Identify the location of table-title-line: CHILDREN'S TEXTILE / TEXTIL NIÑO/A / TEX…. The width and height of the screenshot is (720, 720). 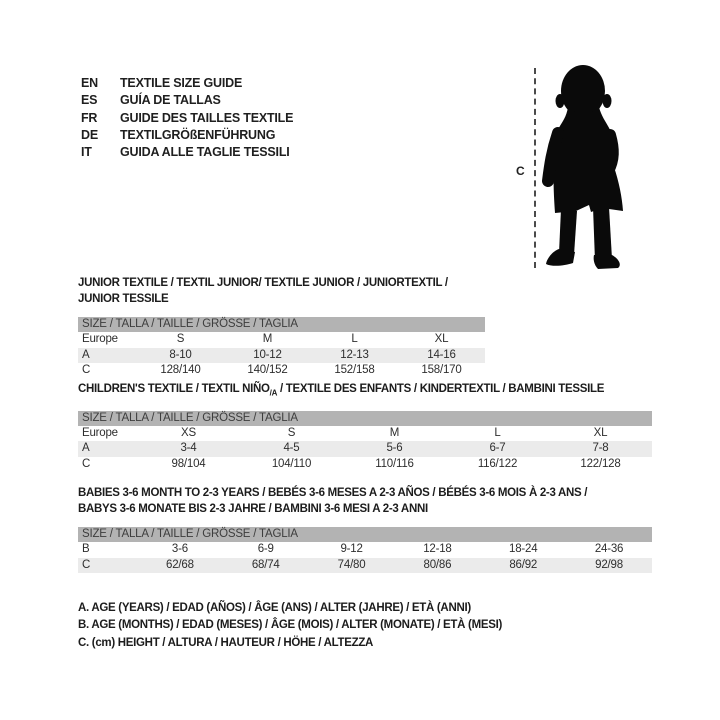
(365, 391).